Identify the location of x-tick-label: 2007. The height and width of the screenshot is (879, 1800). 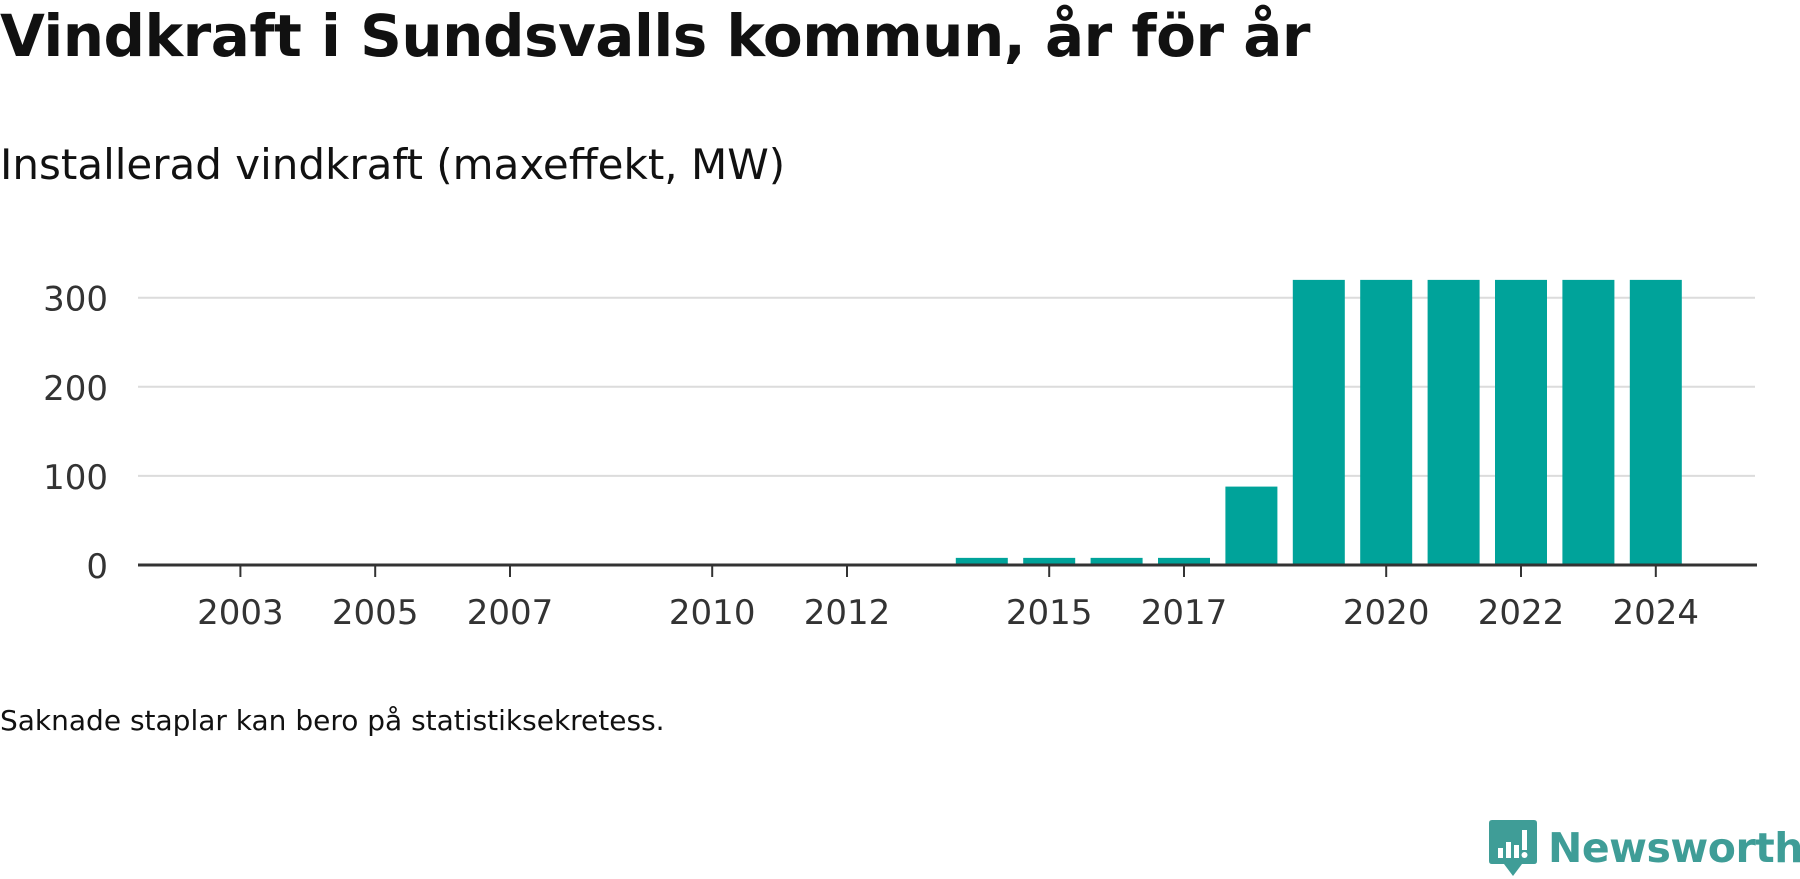
(510, 613).